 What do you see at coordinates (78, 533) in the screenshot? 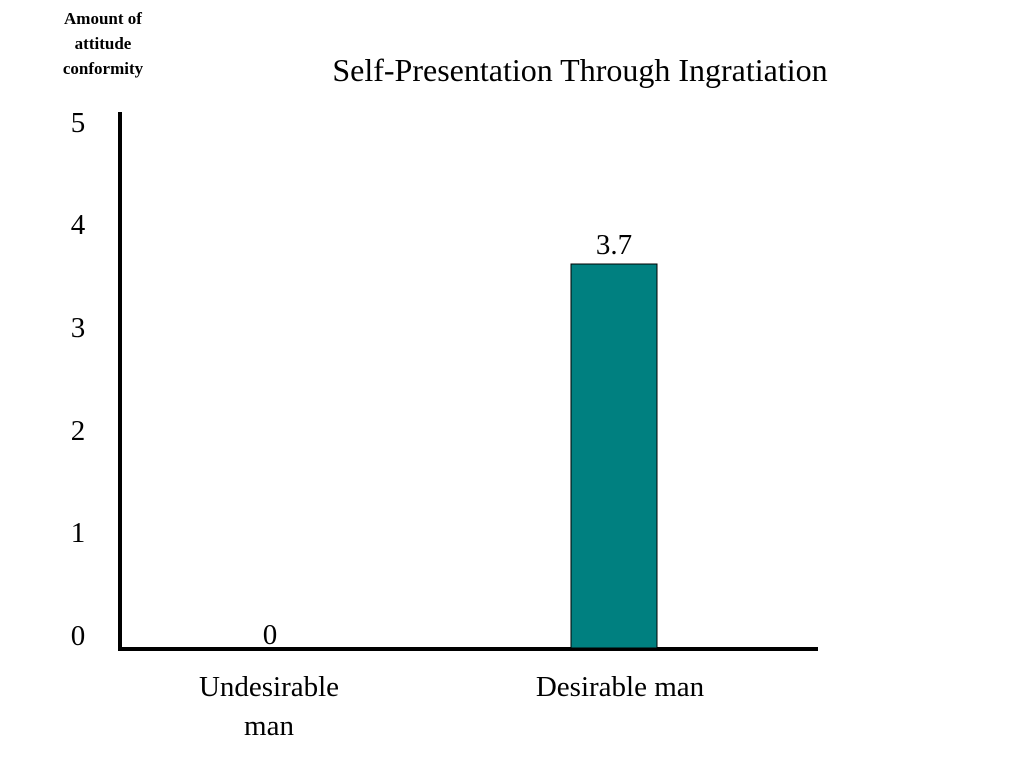
I see `y-tick-label: 1` at bounding box center [78, 533].